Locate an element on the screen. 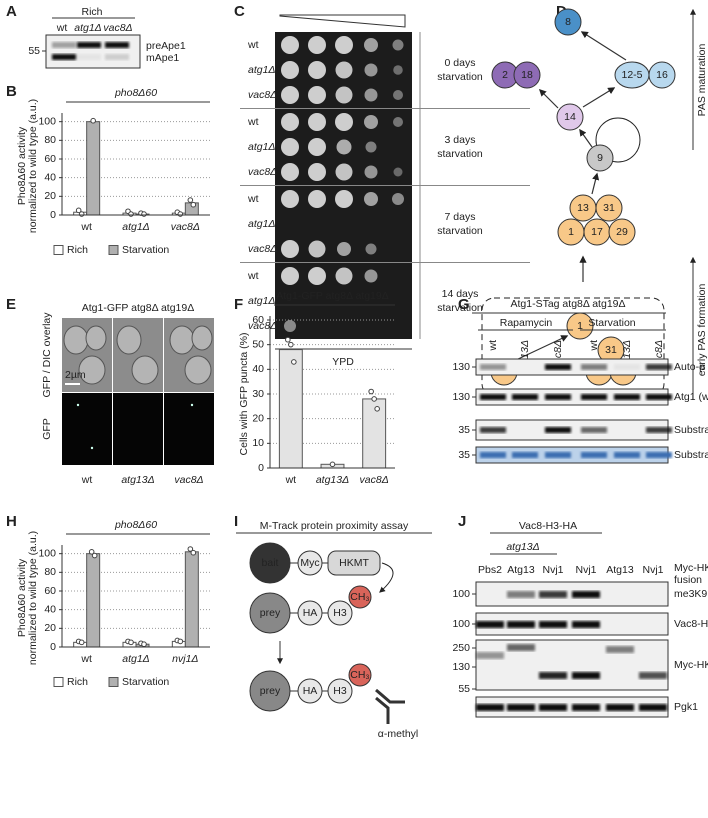 This screenshot has width=708, height=818. label: Substrate (cb) is located at coordinates (691, 455).